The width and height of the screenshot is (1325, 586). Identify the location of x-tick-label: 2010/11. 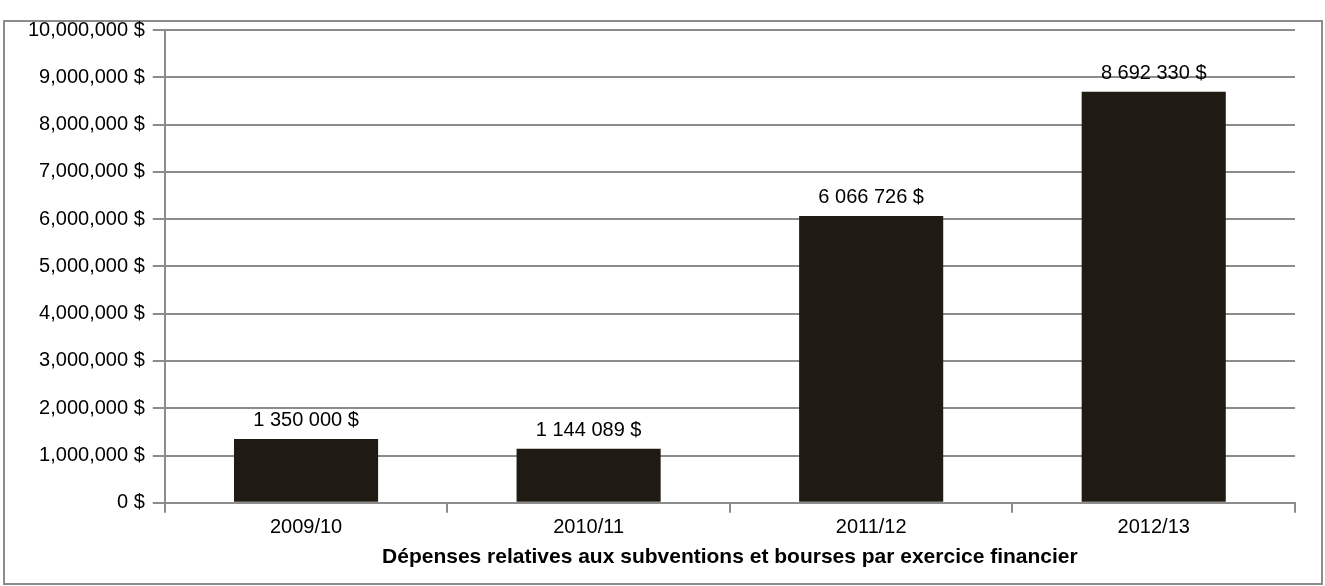
(589, 526).